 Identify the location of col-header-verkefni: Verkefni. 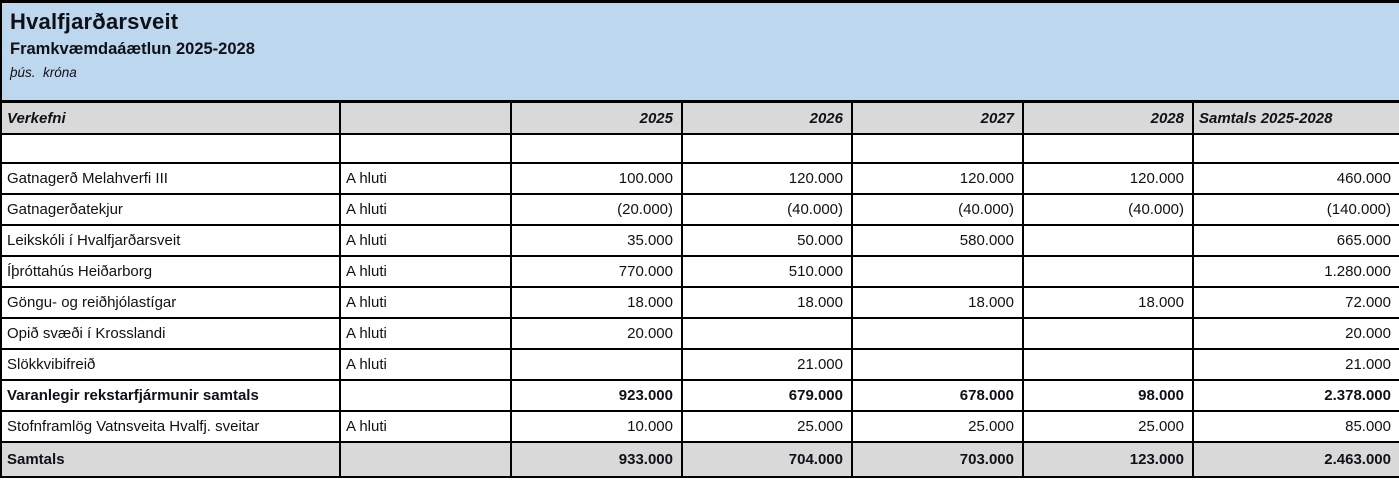
(170, 119).